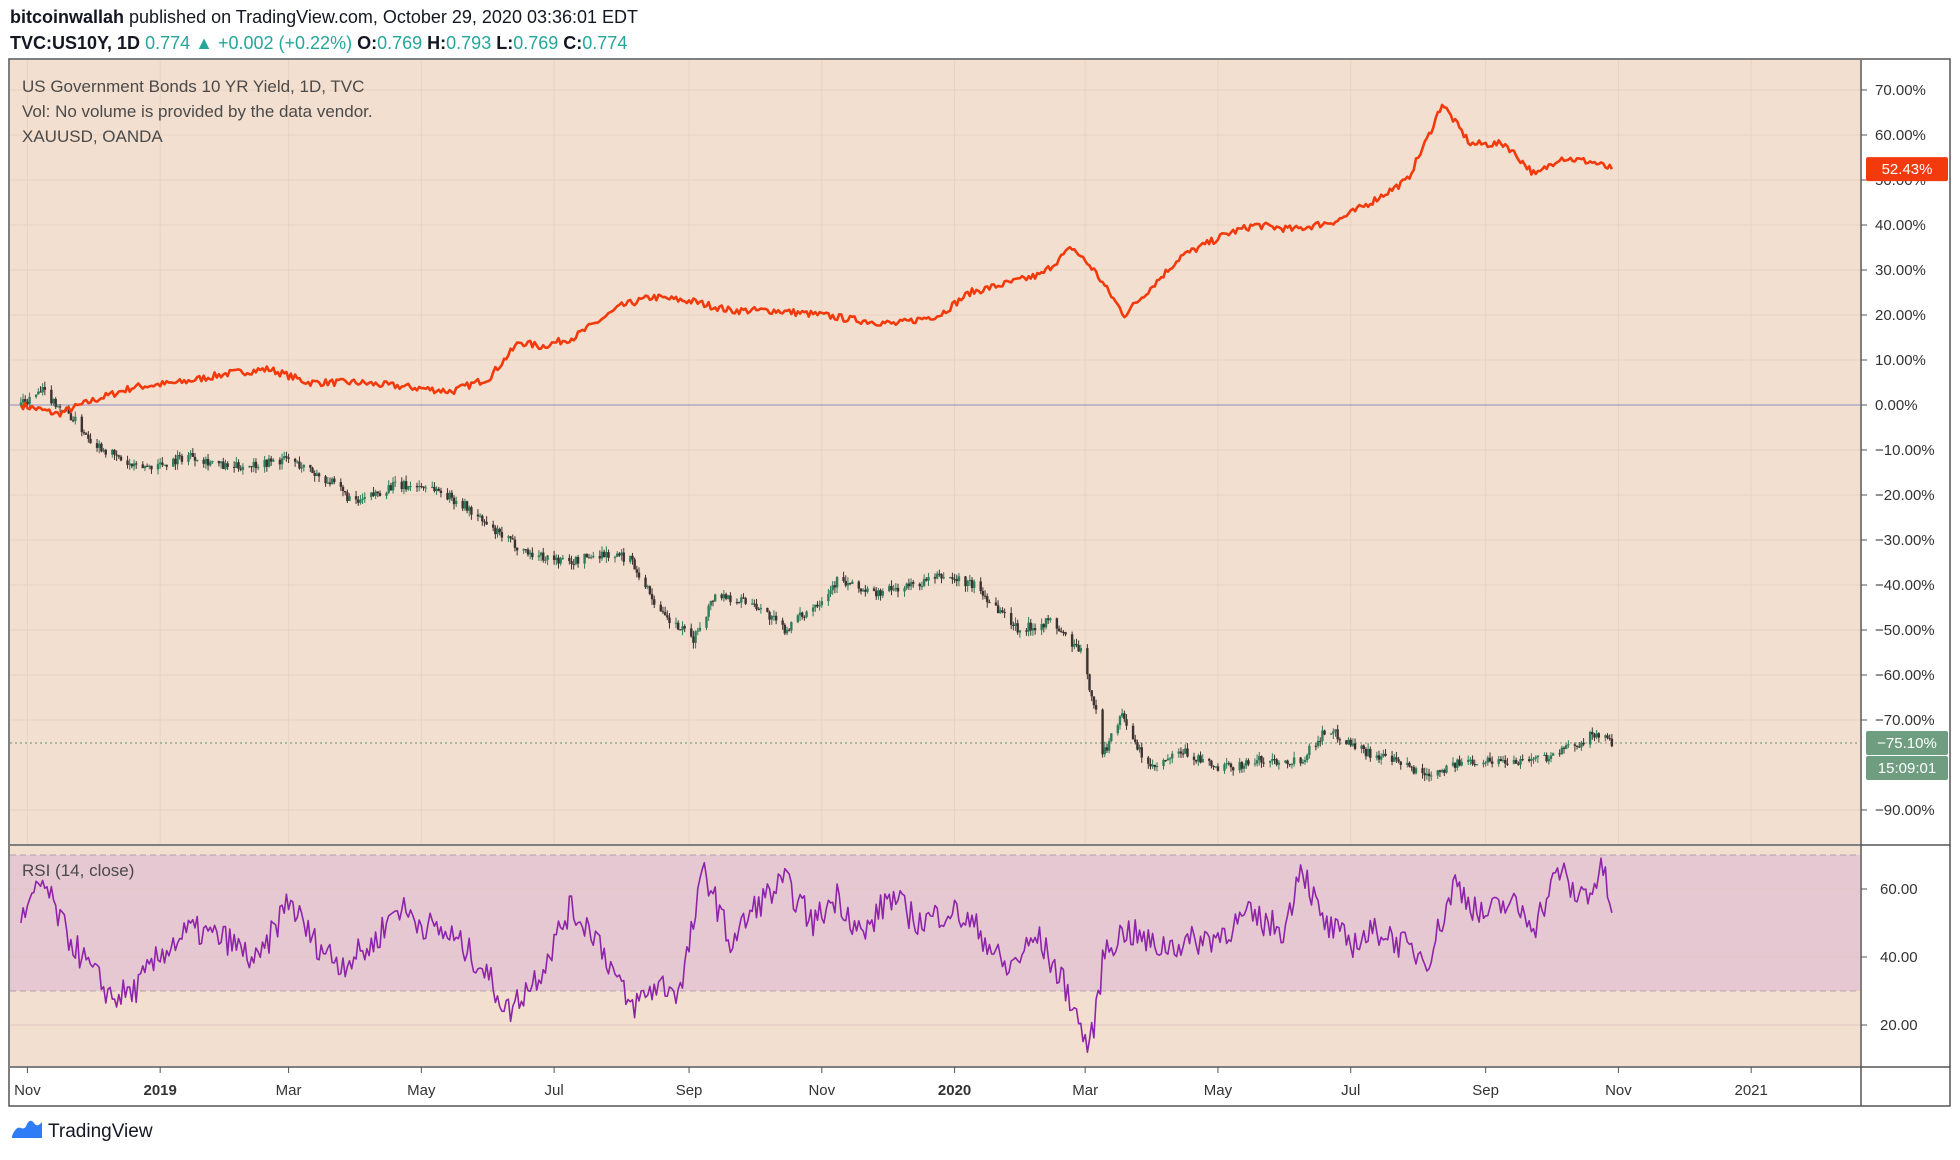 The image size is (1960, 1160). I want to click on xau-last-badge: 52.43%, so click(1907, 169).